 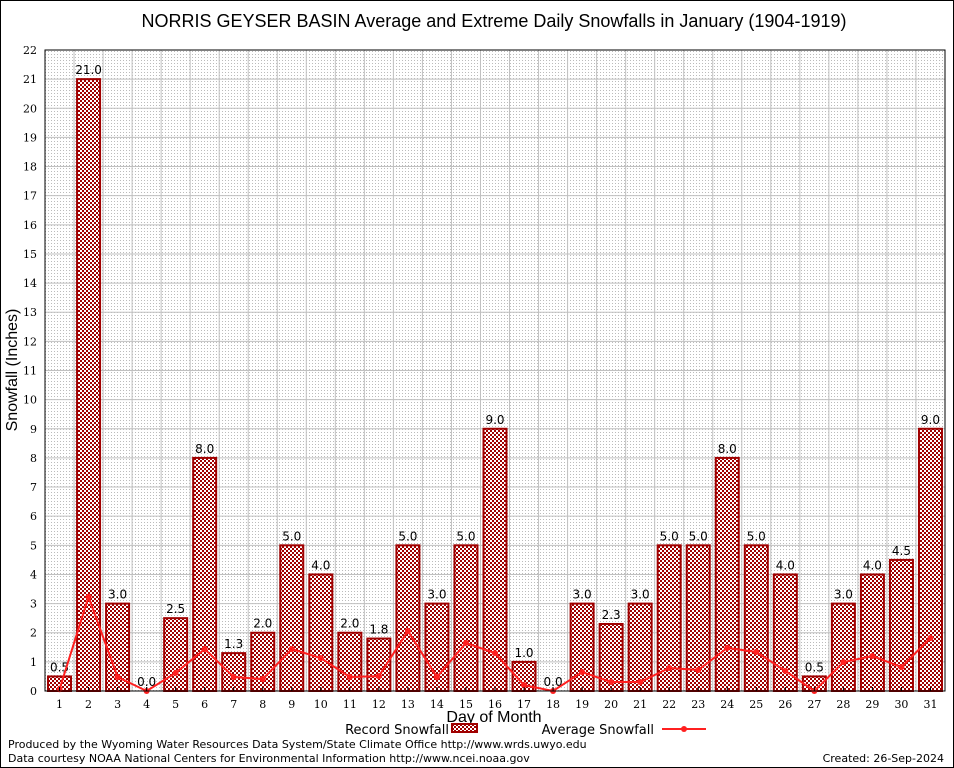 What do you see at coordinates (378, 630) in the screenshot?
I see `bar-value-label: 1.8` at bounding box center [378, 630].